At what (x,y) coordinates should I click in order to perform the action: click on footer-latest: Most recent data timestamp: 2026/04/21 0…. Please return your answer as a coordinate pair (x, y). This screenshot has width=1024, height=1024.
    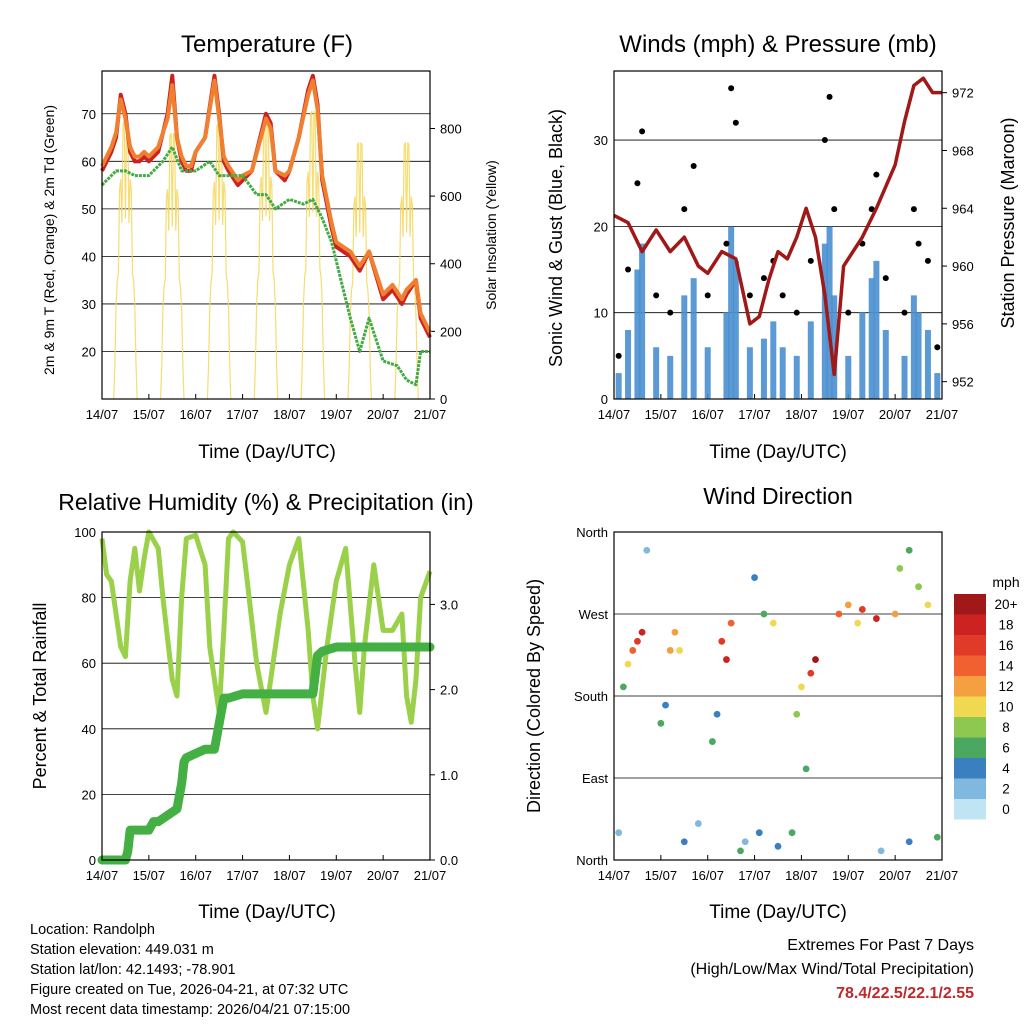
    Looking at the image, I should click on (190, 1010).